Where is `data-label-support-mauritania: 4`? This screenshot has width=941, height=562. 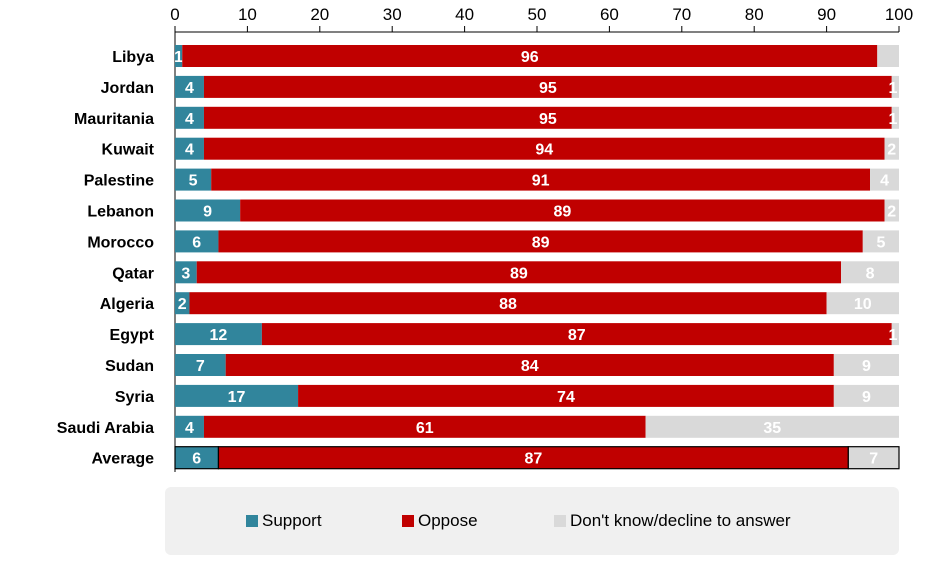 data-label-support-mauritania: 4 is located at coordinates (189, 119).